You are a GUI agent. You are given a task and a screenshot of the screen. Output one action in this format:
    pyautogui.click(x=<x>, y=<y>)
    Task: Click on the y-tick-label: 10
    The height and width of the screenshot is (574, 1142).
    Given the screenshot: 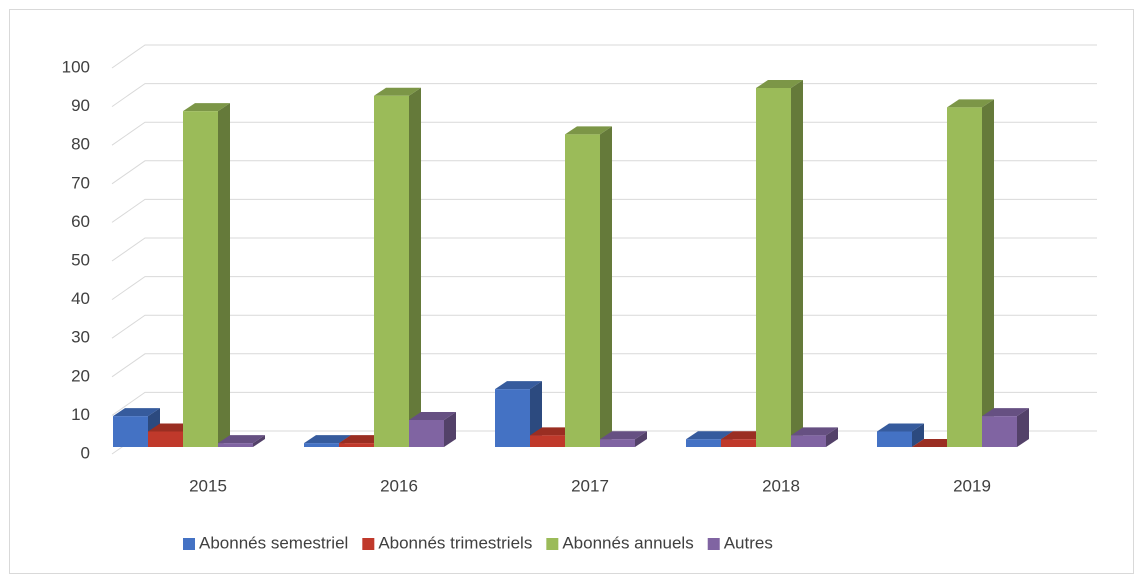 What is the action you would take?
    pyautogui.click(x=80, y=414)
    